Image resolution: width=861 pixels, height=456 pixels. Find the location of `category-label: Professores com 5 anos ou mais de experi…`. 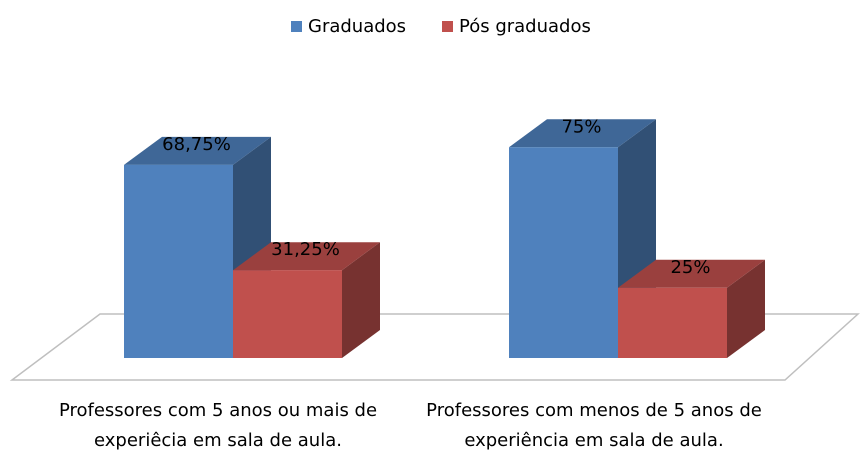

category-label: Professores com 5 anos ou mais de experi… is located at coordinates (218, 425).